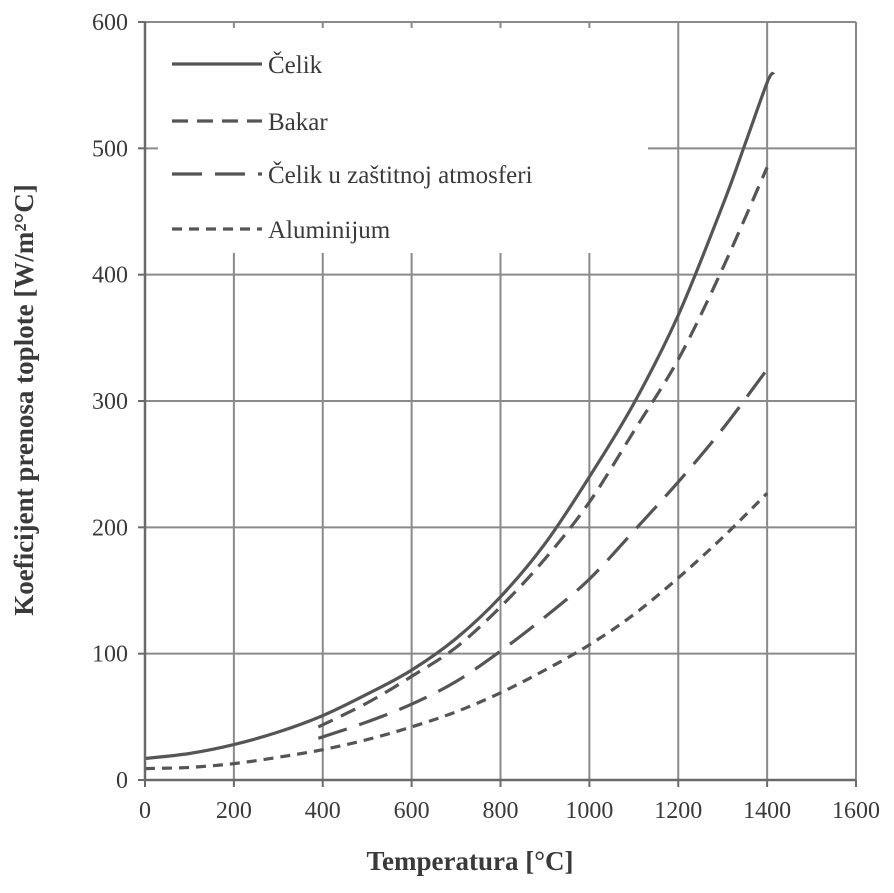  What do you see at coordinates (589, 811) in the screenshot?
I see `x-tick-label: 1000` at bounding box center [589, 811].